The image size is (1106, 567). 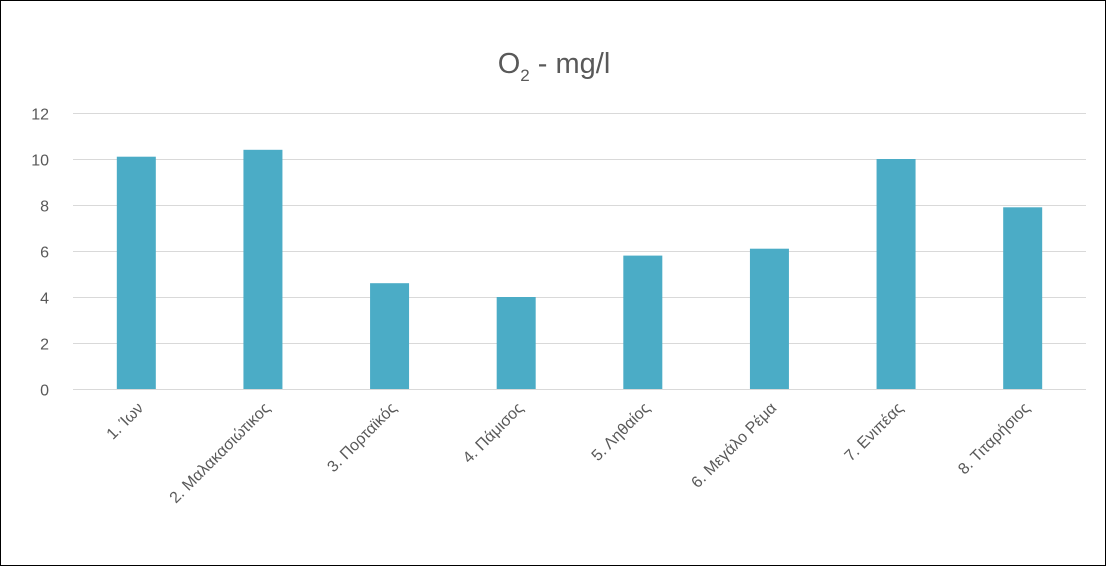 I want to click on y-tick-label: 0, so click(x=44, y=391).